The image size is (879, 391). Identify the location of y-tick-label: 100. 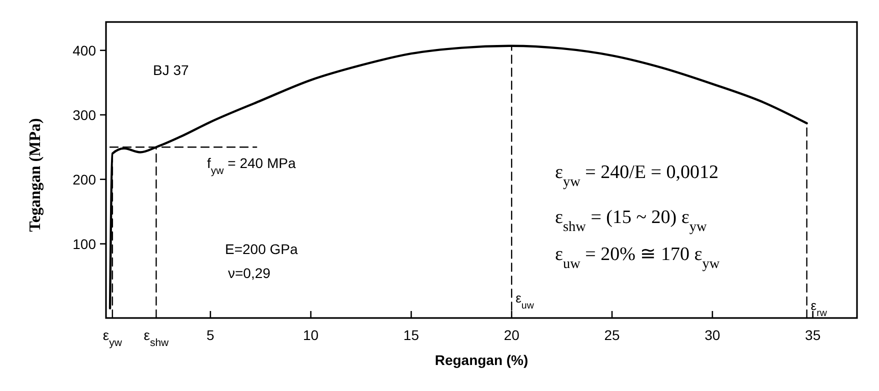
(84, 244).